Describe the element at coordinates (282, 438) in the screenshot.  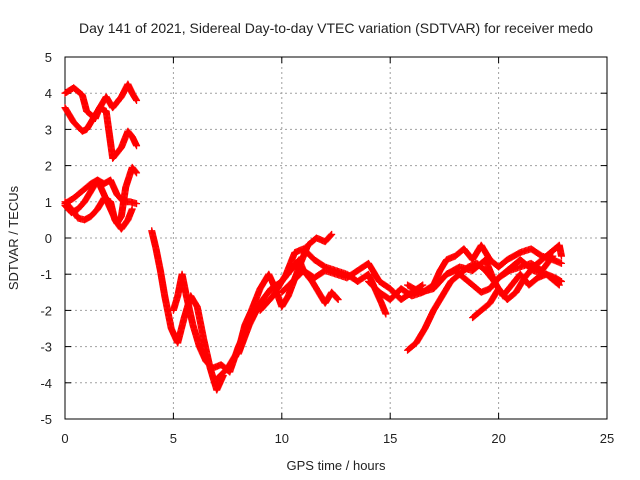
I see `x-tick-label: 10` at that location.